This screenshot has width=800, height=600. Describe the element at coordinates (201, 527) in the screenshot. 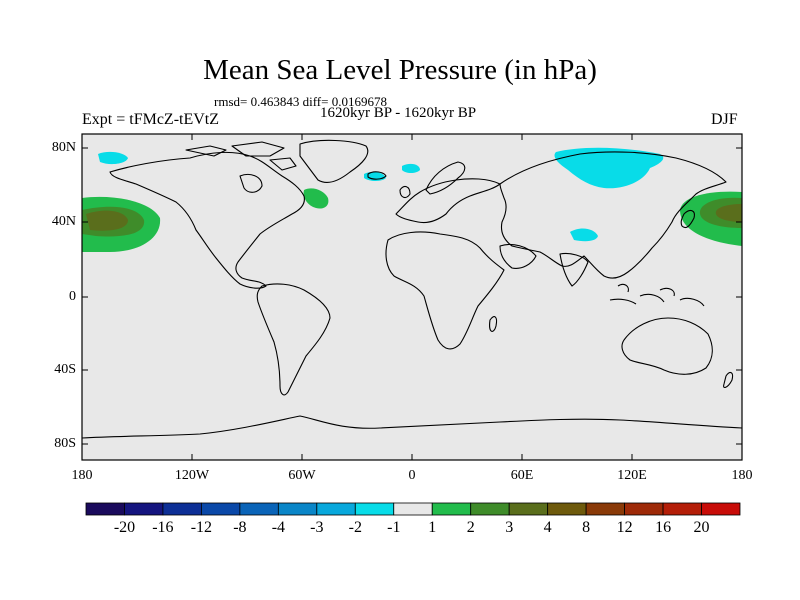

I see `colorbar-label: -12` at that location.